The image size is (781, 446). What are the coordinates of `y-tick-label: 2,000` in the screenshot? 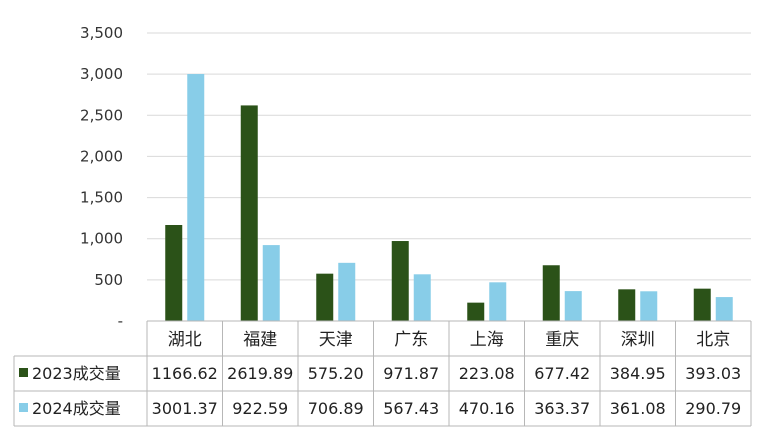 It's located at (101, 156).